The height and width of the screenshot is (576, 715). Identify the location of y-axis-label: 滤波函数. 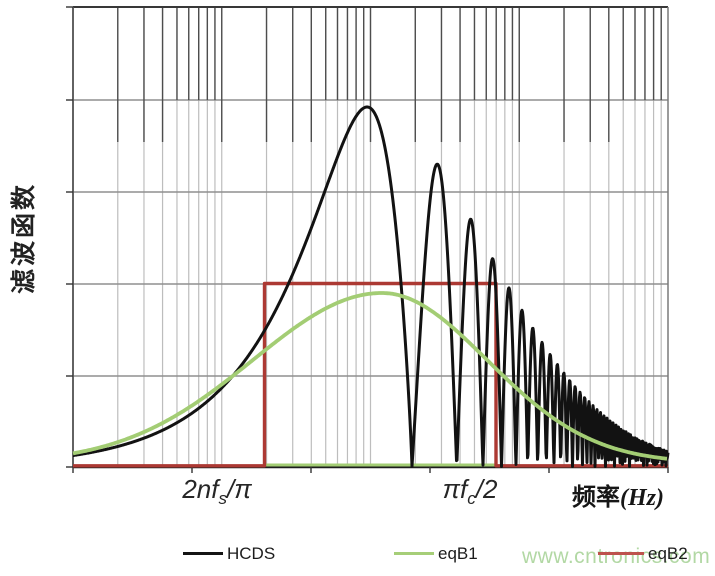
(24, 237).